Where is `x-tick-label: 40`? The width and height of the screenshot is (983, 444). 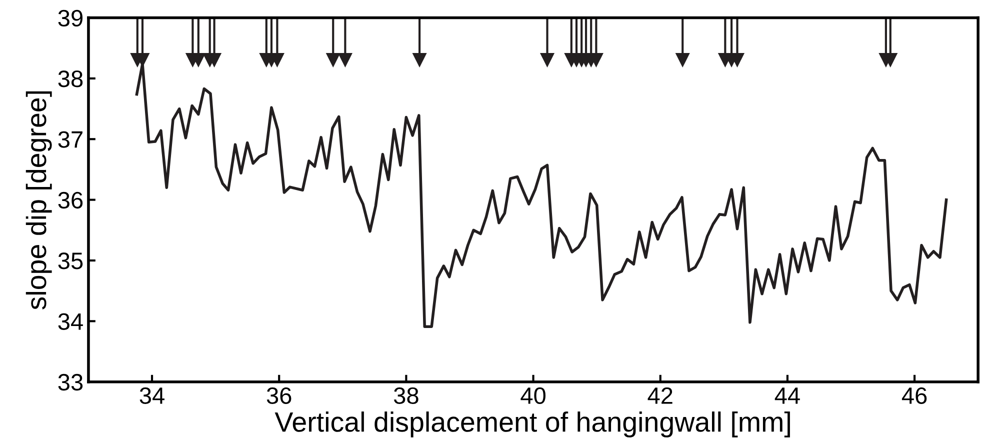
x-tick-label: 40 is located at coordinates (533, 395).